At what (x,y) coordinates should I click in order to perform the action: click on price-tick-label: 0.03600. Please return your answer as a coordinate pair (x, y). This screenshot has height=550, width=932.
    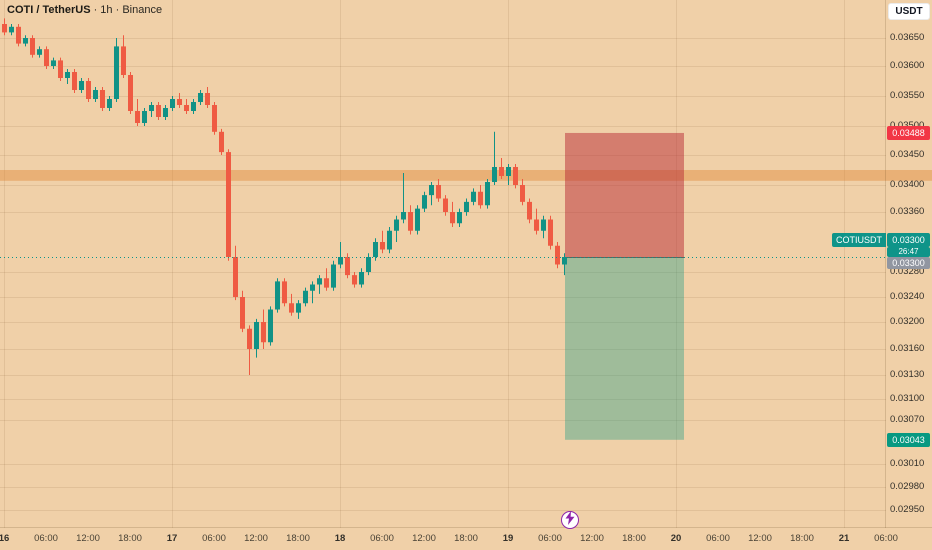
    Looking at the image, I should click on (907, 65).